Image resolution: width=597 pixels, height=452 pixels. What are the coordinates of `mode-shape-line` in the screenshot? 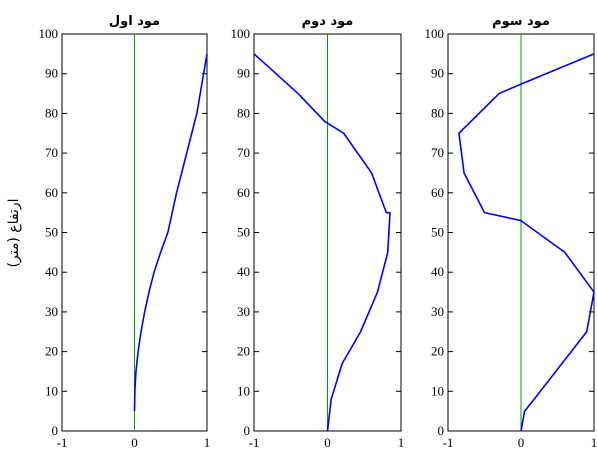 It's located at (170, 232).